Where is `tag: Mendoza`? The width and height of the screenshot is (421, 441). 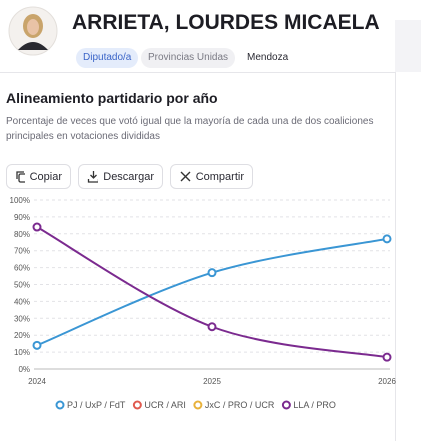 tag: Mendoza is located at coordinates (268, 57).